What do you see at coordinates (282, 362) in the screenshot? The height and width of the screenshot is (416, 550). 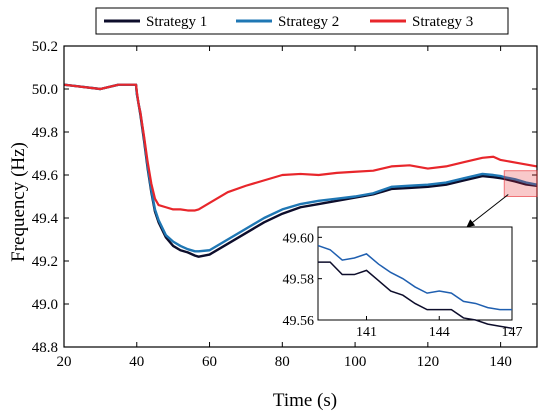 I see `x-tick-label: 80` at bounding box center [282, 362].